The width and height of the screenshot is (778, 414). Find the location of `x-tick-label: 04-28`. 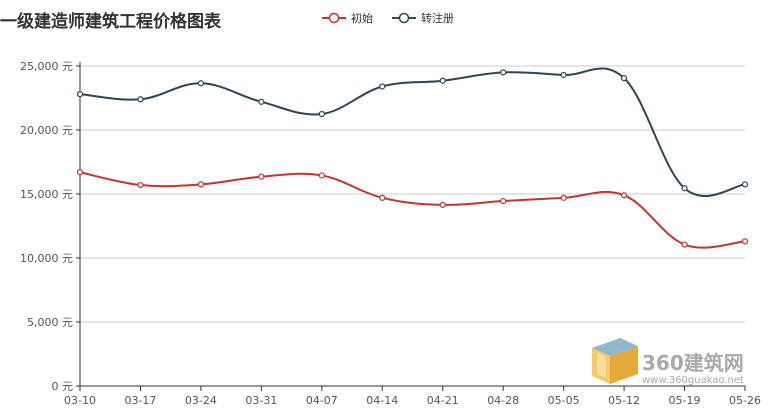

x-tick-label: 04-28 is located at coordinates (503, 400).